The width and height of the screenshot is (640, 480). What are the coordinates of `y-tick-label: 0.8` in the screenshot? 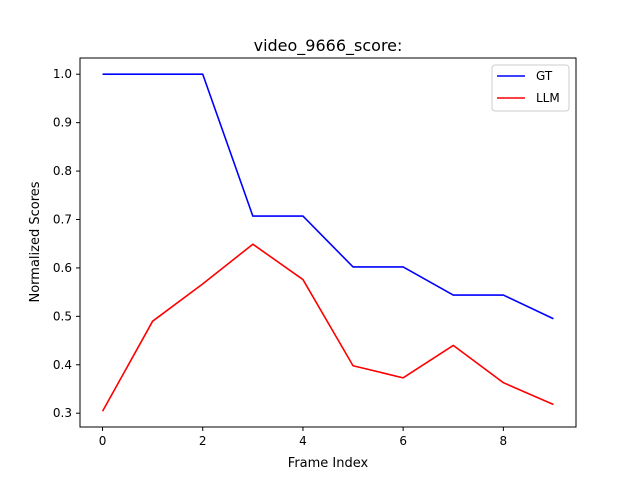 It's located at (62, 171).